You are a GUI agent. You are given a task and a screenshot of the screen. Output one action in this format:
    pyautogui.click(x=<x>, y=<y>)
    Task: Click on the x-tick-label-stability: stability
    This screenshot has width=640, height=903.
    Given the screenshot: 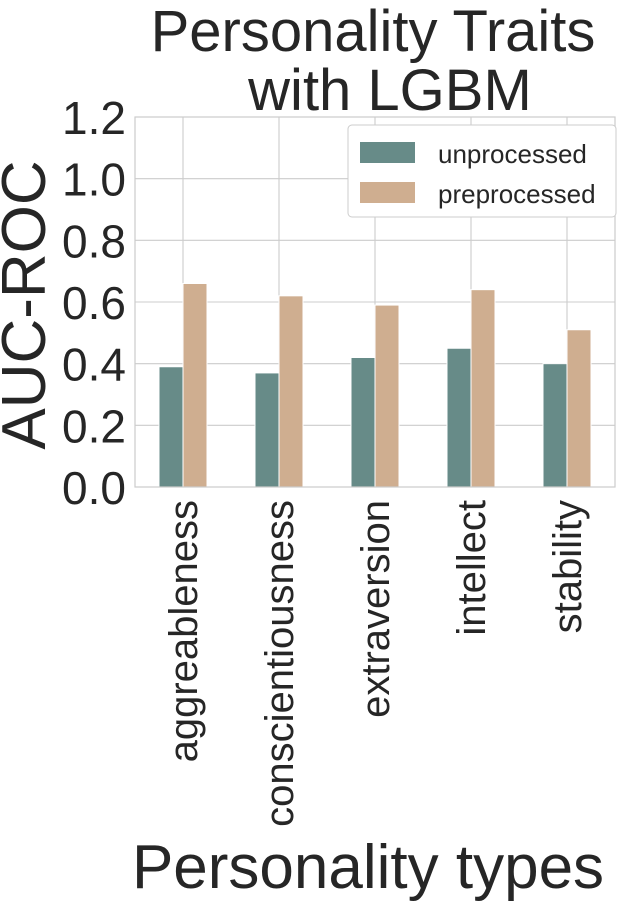 What is the action you would take?
    pyautogui.click(x=568, y=566)
    